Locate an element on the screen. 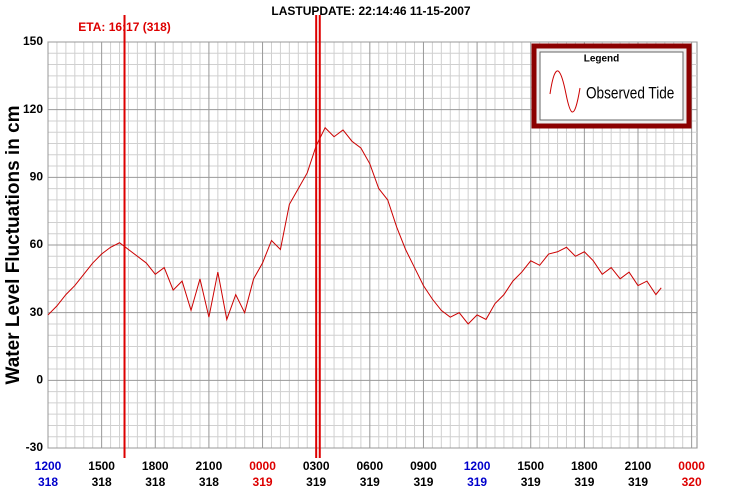 The image size is (744, 490). legend-symbol is located at coordinates (565, 91).